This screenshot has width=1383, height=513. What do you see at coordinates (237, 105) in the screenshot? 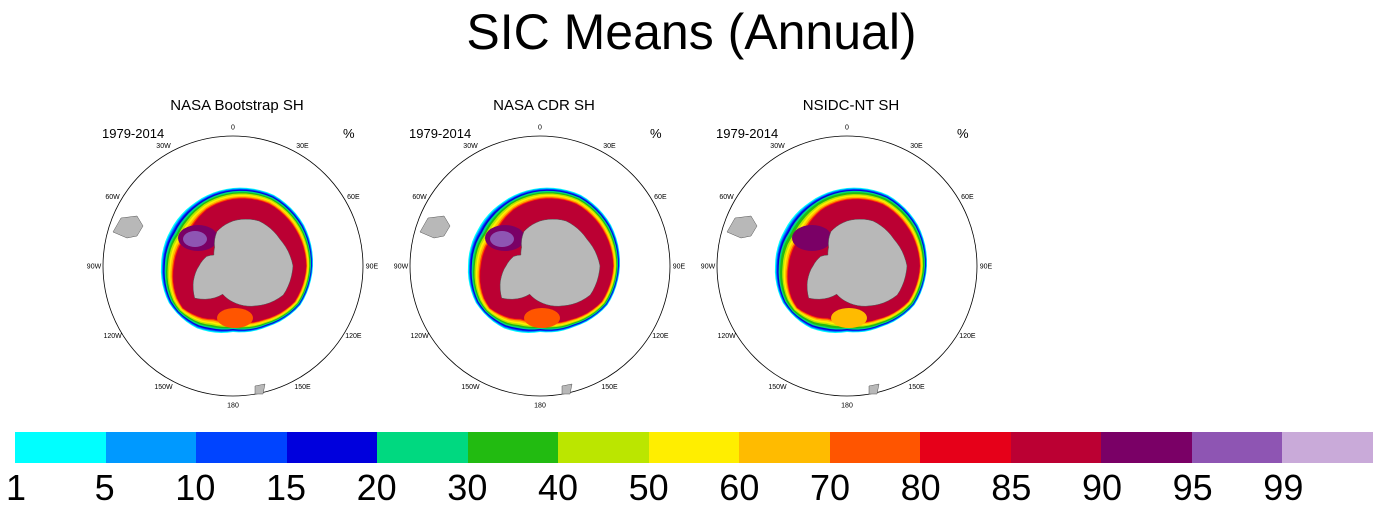
I see `panel-title: NASA Bootstrap SH` at bounding box center [237, 105].